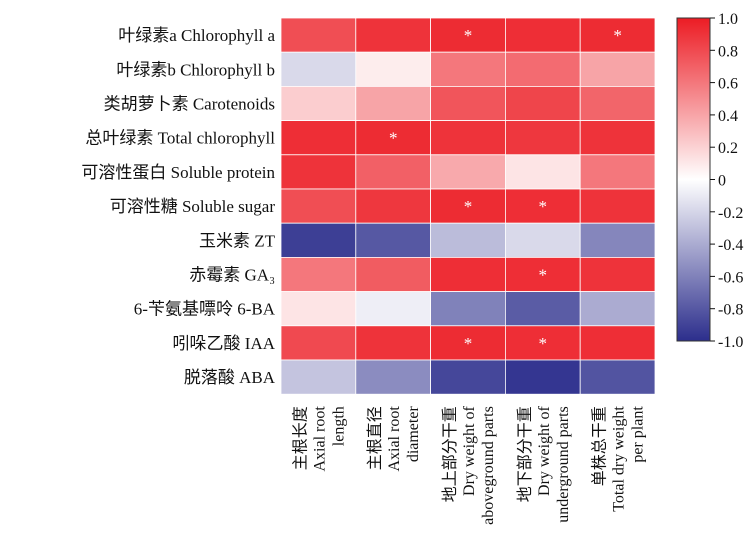  I want to click on colorbar-tick-label: 0, so click(722, 181).